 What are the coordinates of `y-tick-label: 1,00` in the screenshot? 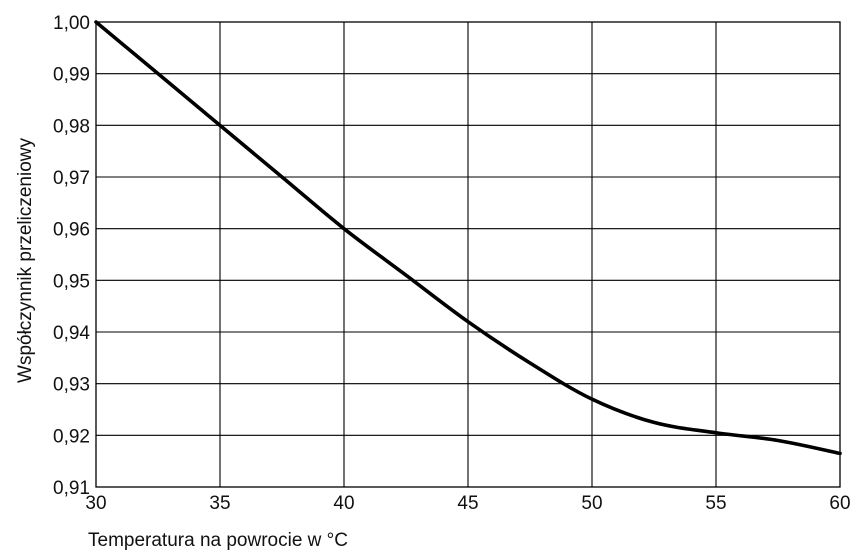 It's located at (71, 23).